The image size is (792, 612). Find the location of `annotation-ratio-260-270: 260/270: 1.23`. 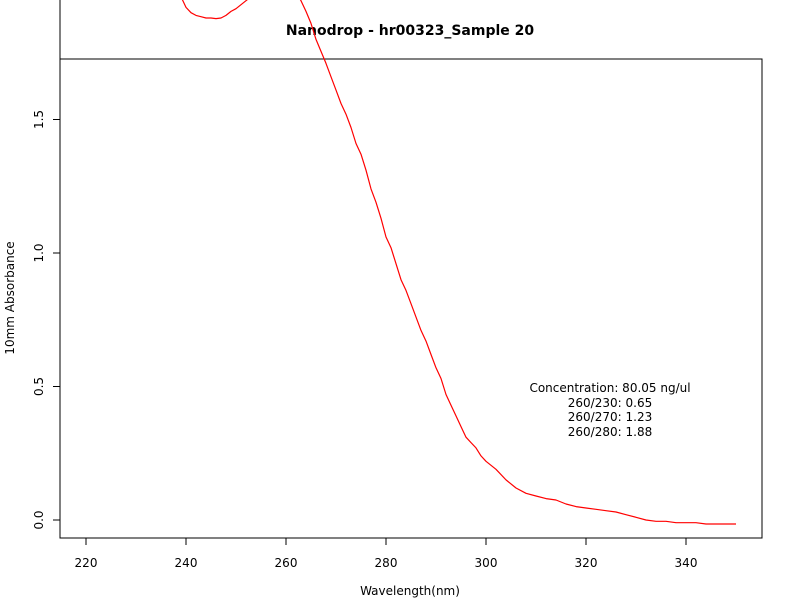

annotation-ratio-260-270: 260/270: 1.23 is located at coordinates (610, 417).